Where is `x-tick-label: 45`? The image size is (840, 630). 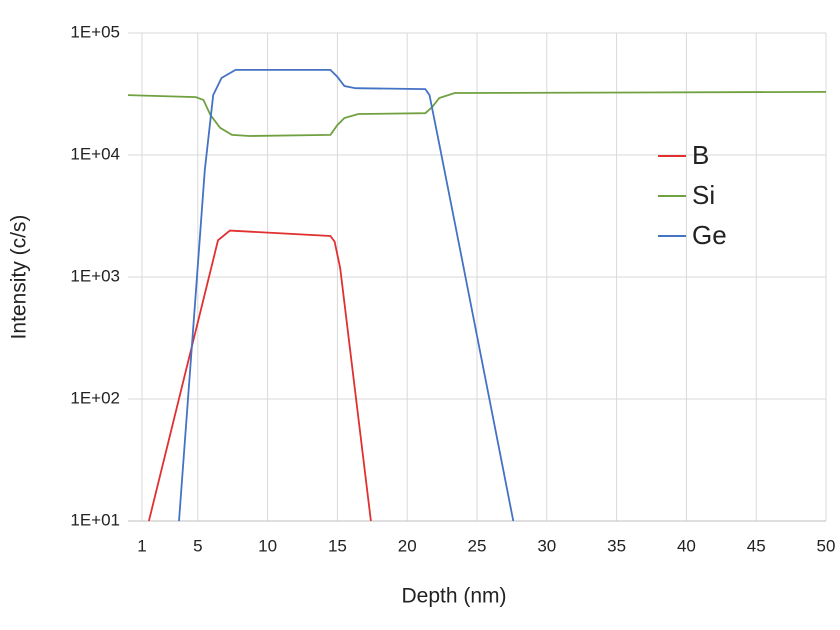 x-tick-label: 45 is located at coordinates (756, 545).